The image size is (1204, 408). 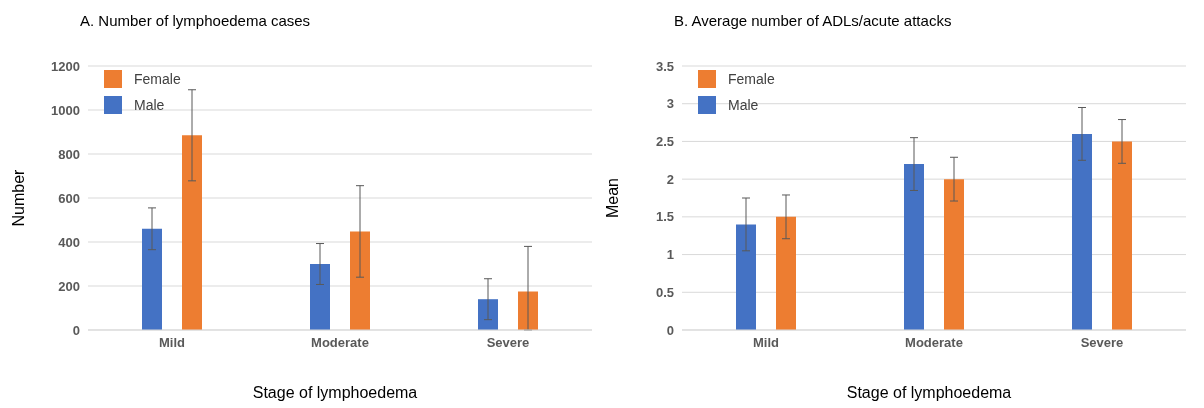 I want to click on y-tick-label: 800, so click(x=69, y=154).